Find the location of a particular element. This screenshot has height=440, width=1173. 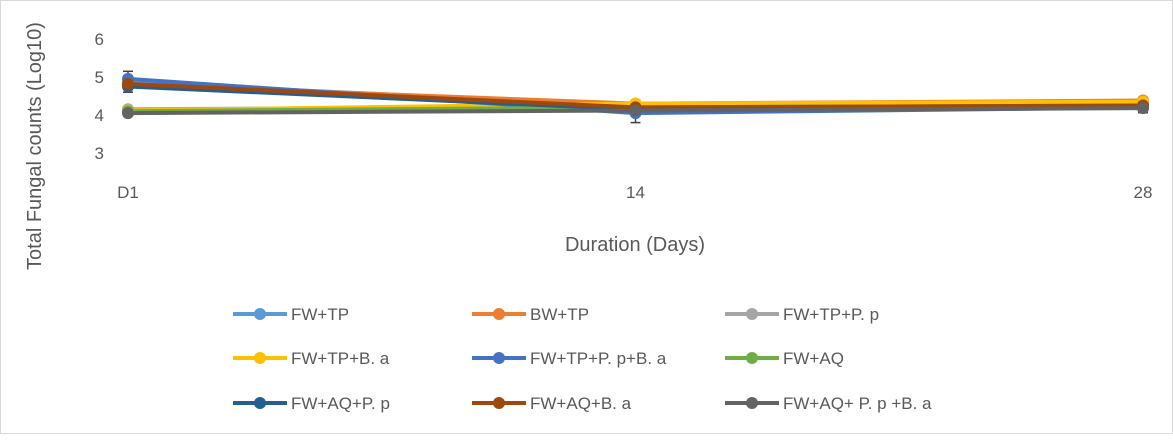

legend-label: FW+TP+B. a is located at coordinates (340, 358).